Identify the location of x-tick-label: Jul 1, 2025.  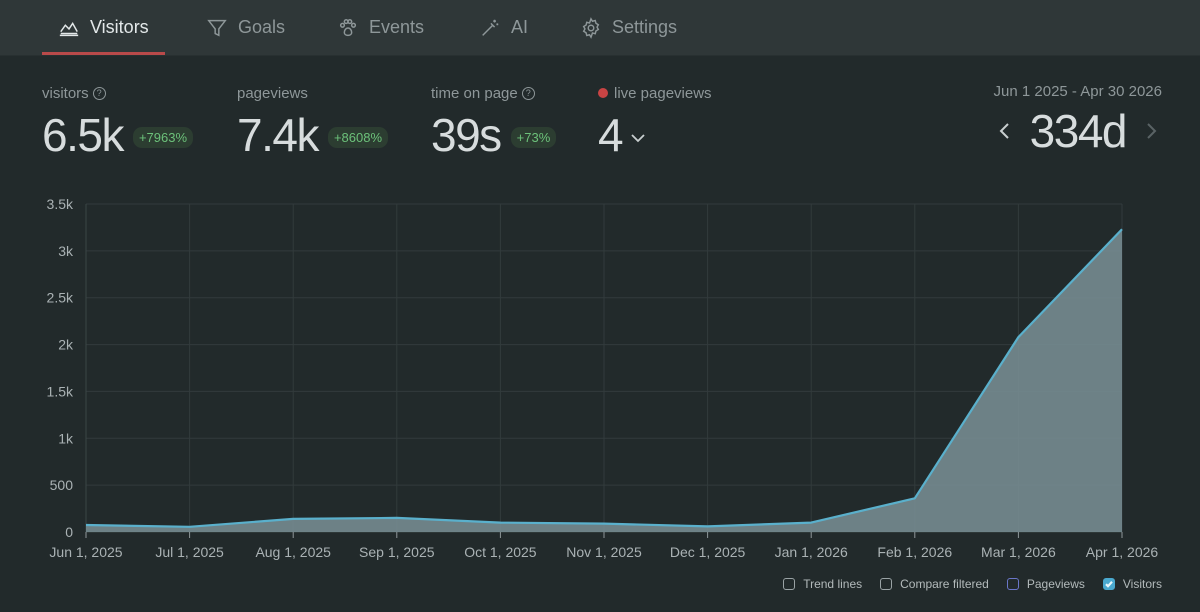
(189, 552).